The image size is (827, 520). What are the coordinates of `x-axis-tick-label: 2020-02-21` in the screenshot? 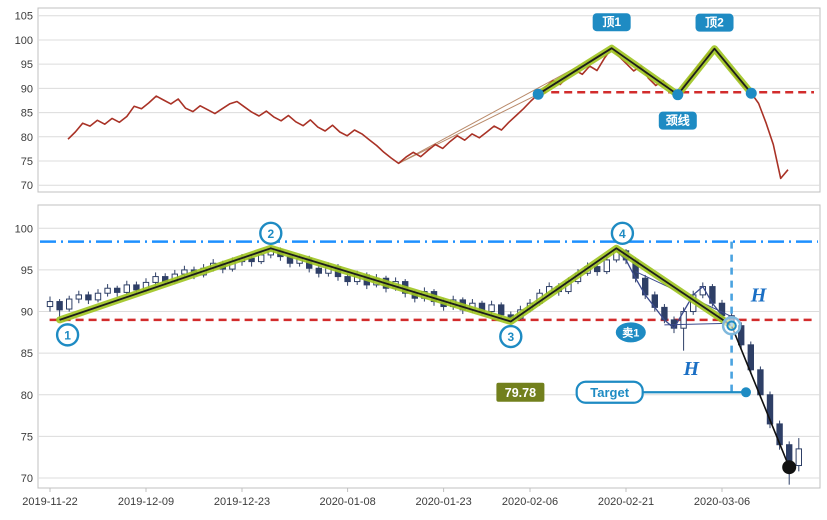 It's located at (626, 502).